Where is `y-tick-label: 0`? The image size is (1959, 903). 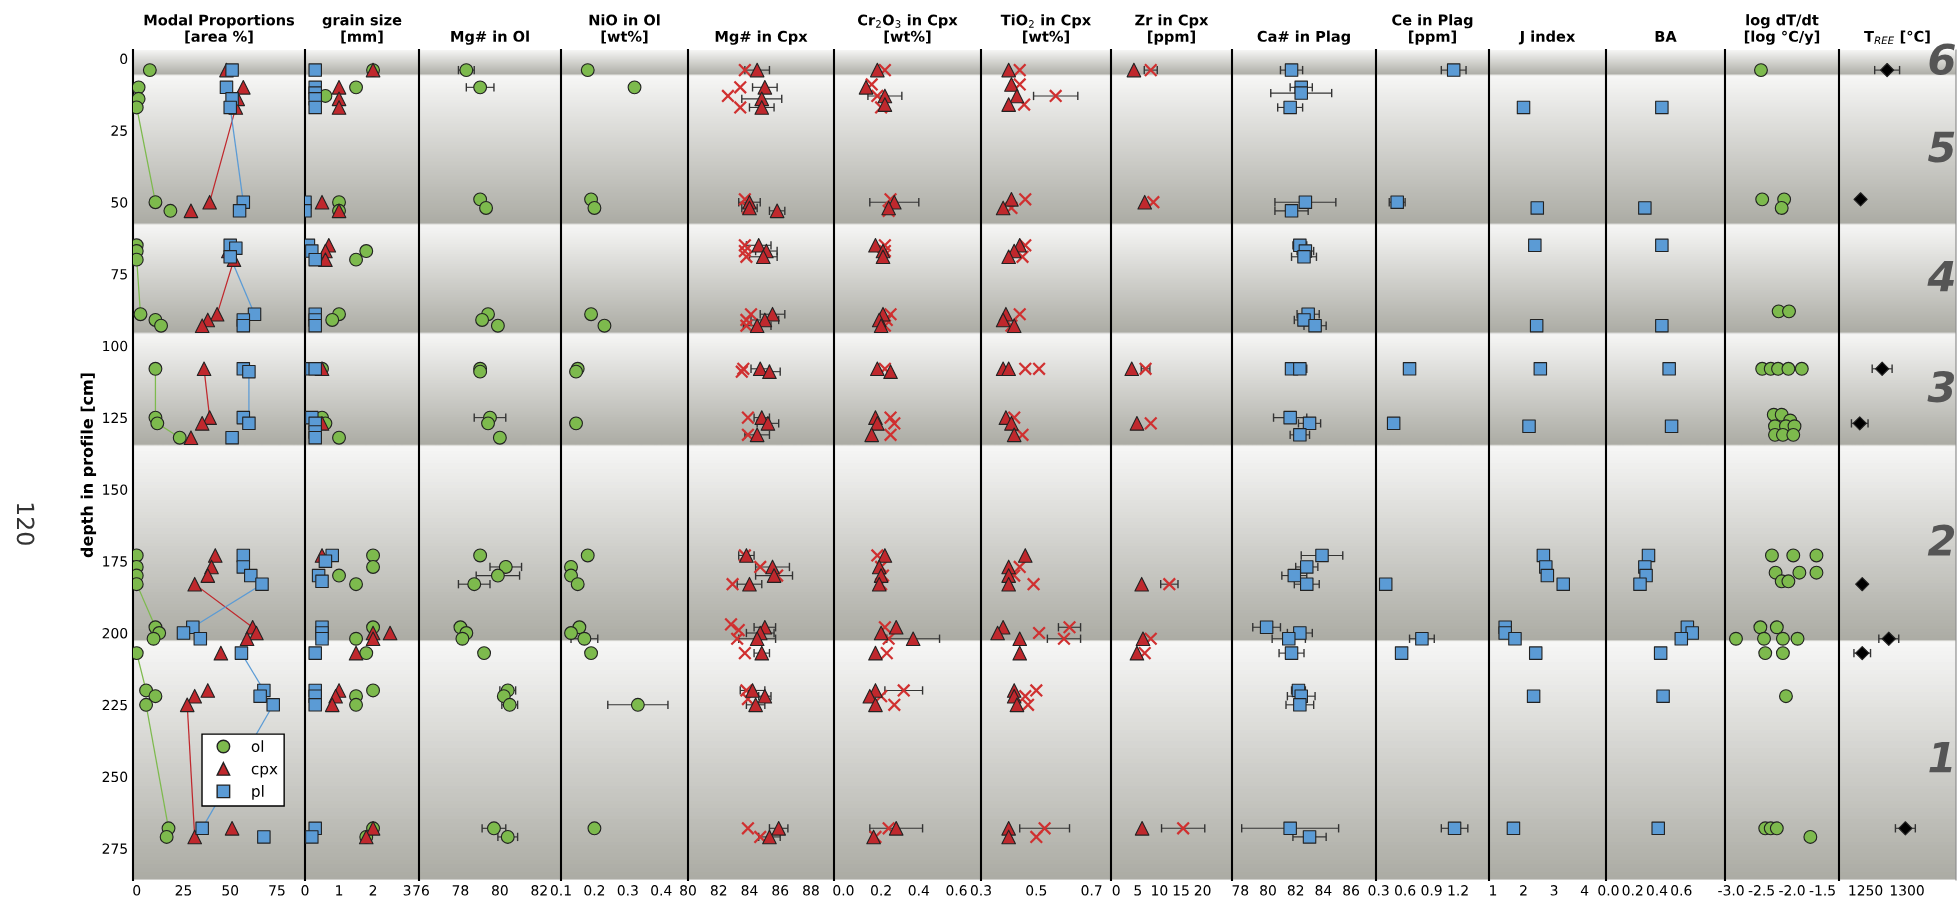
y-tick-label: 0 is located at coordinates (124, 59).